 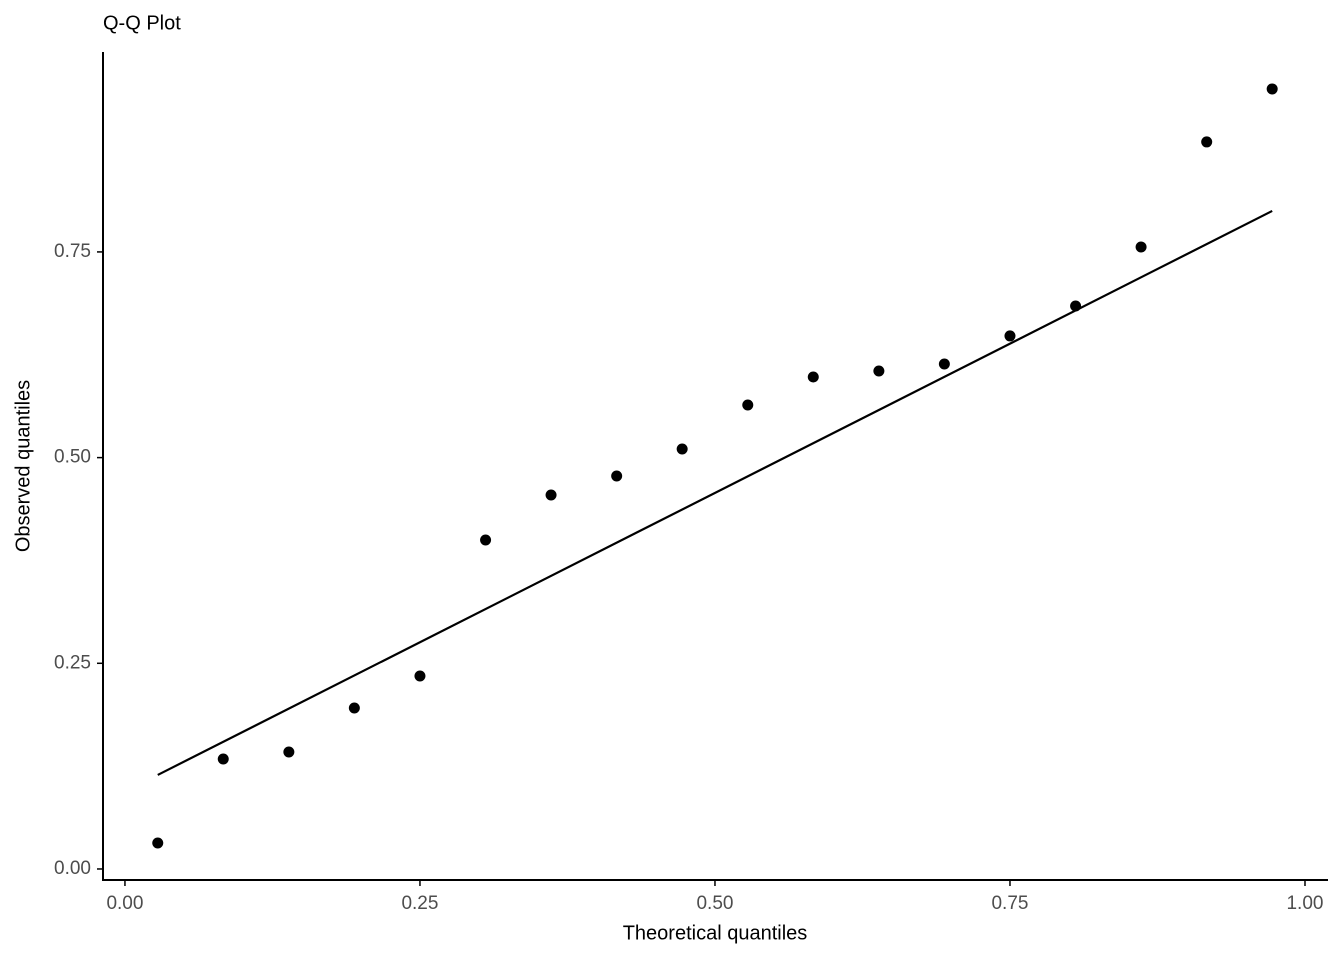 I want to click on chart-title: Q-Q Plot, so click(x=142, y=23).